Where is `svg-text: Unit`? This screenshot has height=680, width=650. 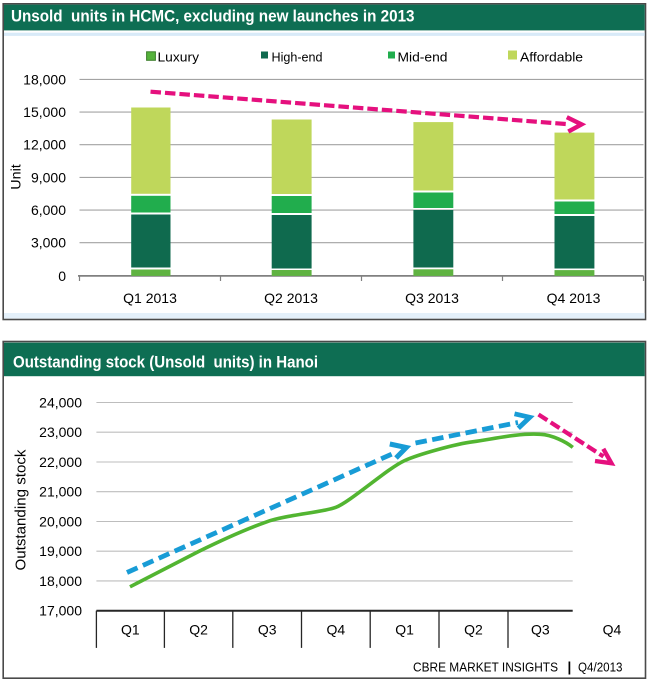 svg-text: Unit is located at coordinates (16, 177).